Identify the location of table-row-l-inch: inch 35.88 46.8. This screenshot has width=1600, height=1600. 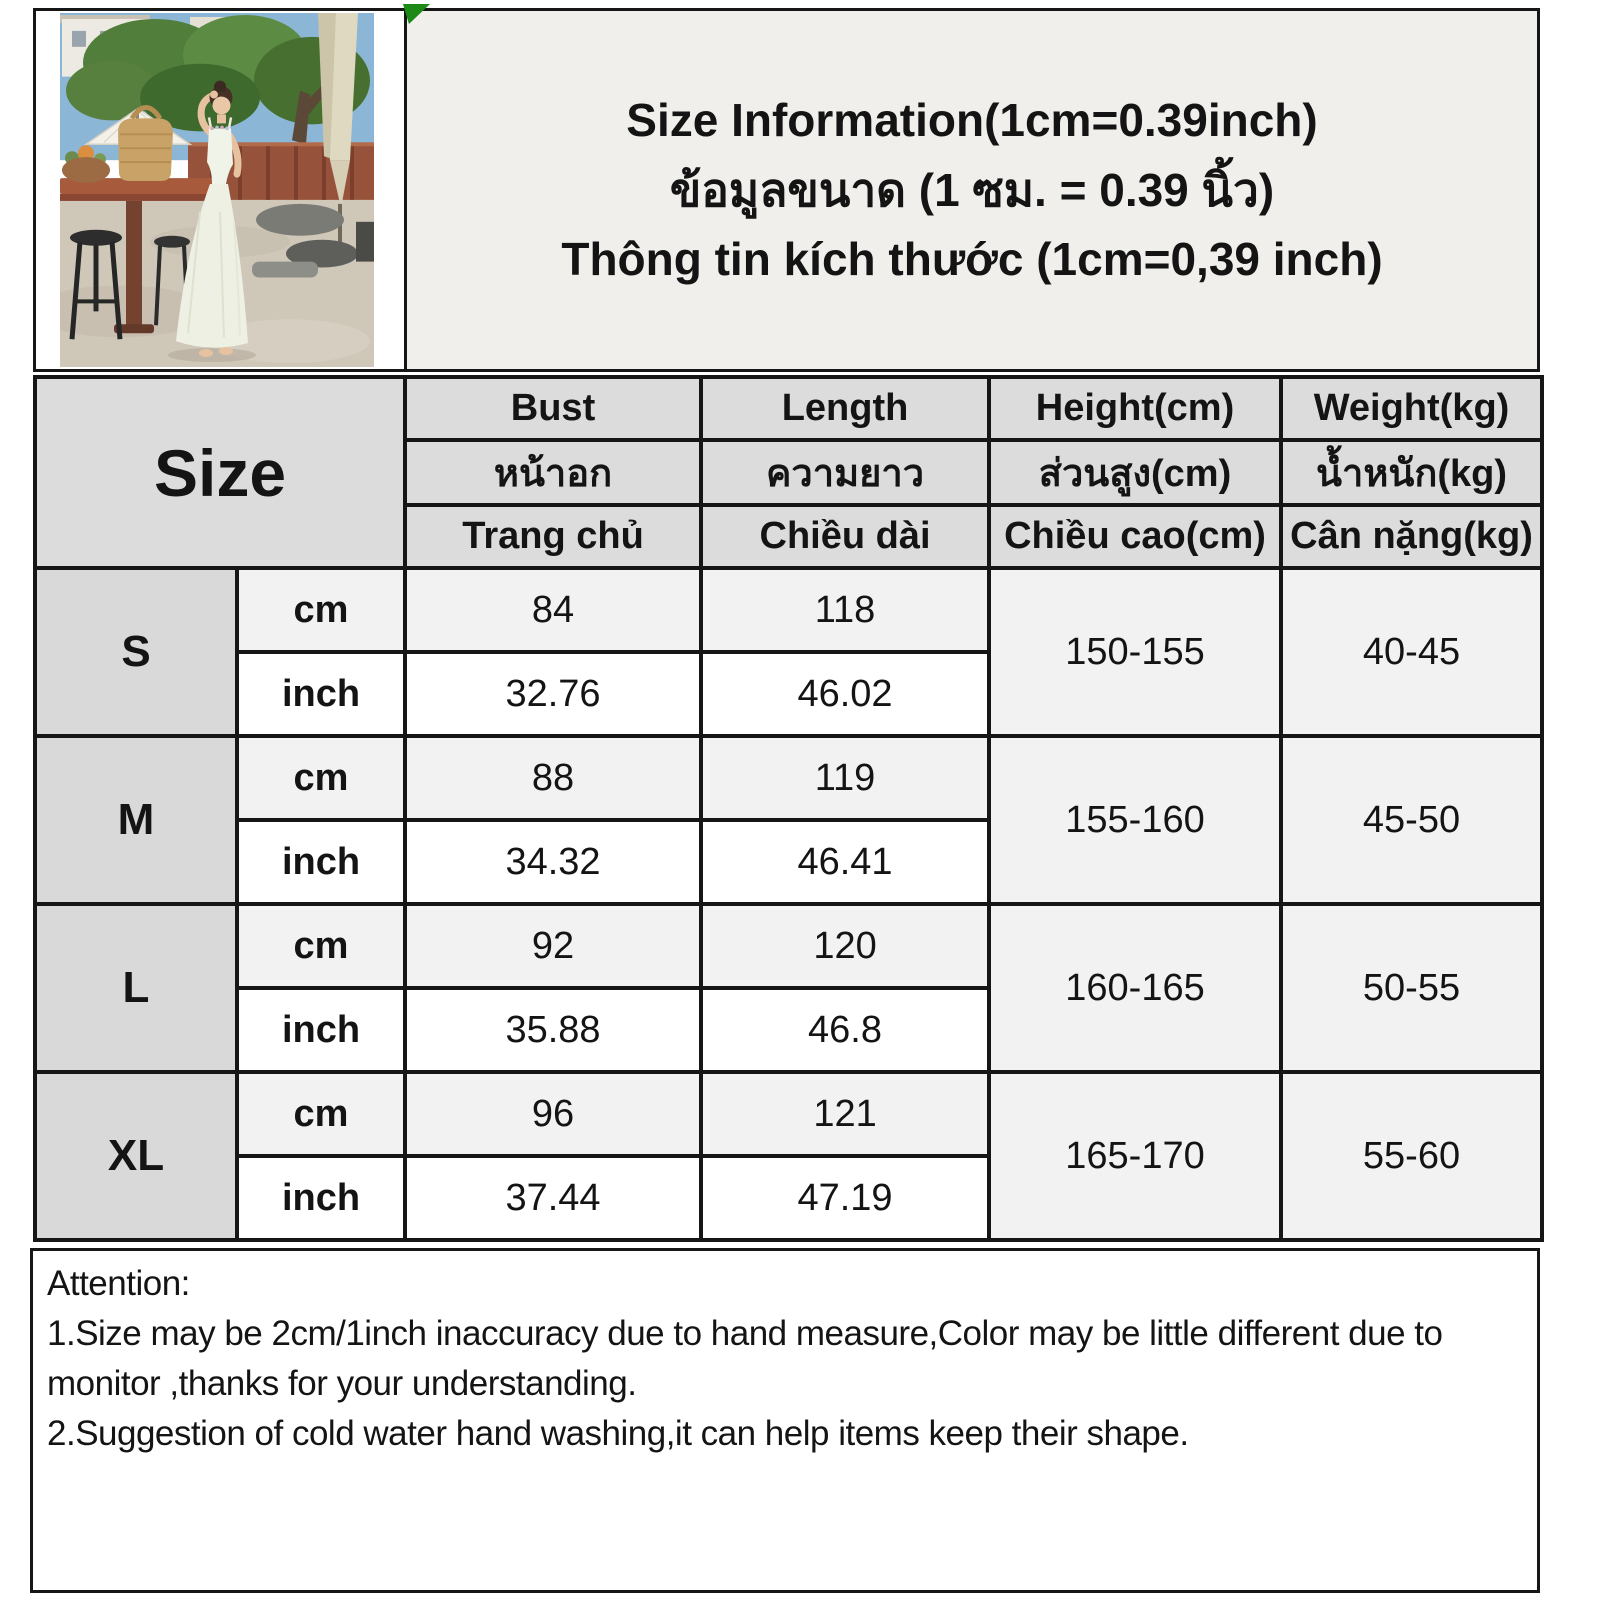
(788, 1030).